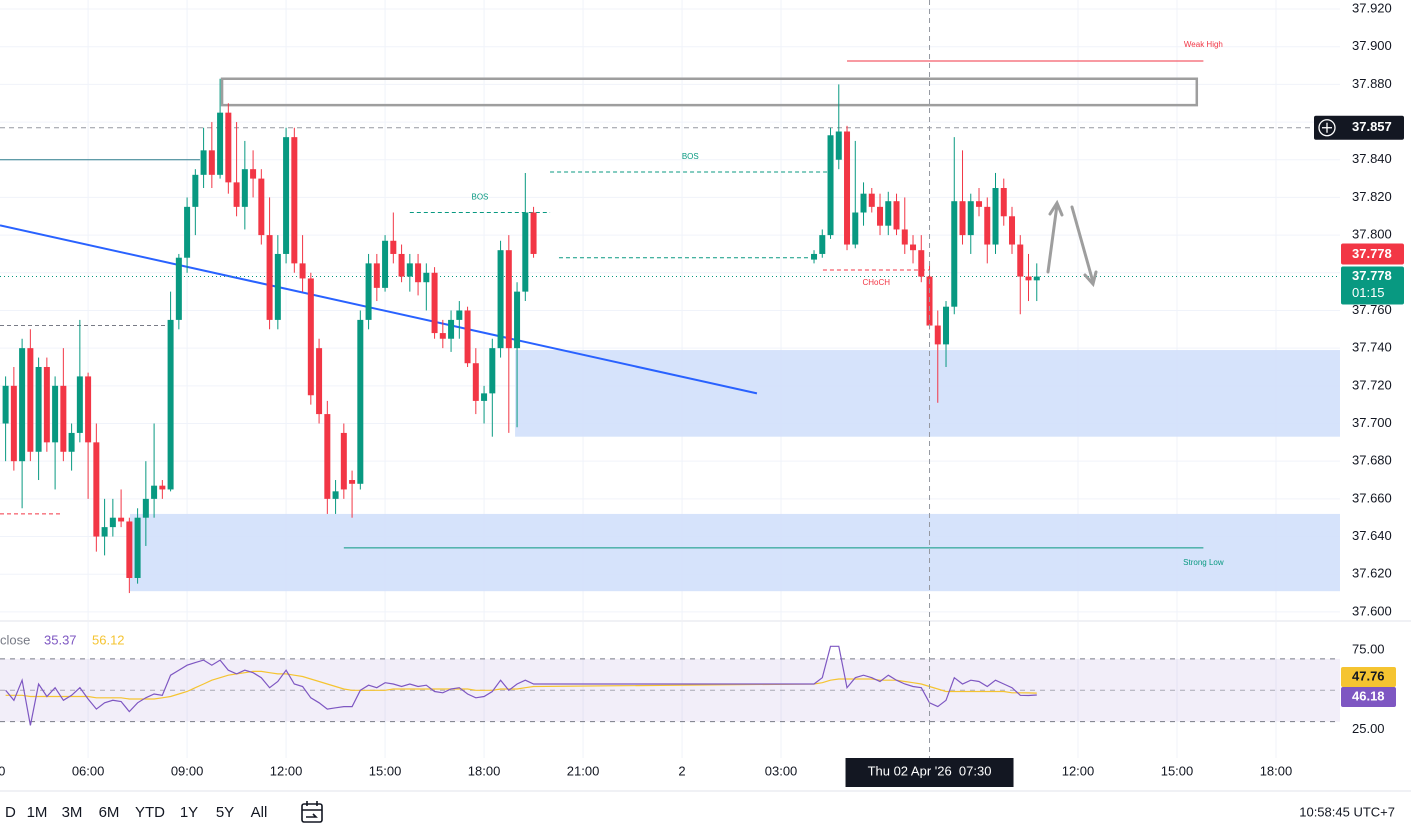 The image size is (1411, 830). Describe the element at coordinates (150, 812) in the screenshot. I see `range-button: YTD` at that location.